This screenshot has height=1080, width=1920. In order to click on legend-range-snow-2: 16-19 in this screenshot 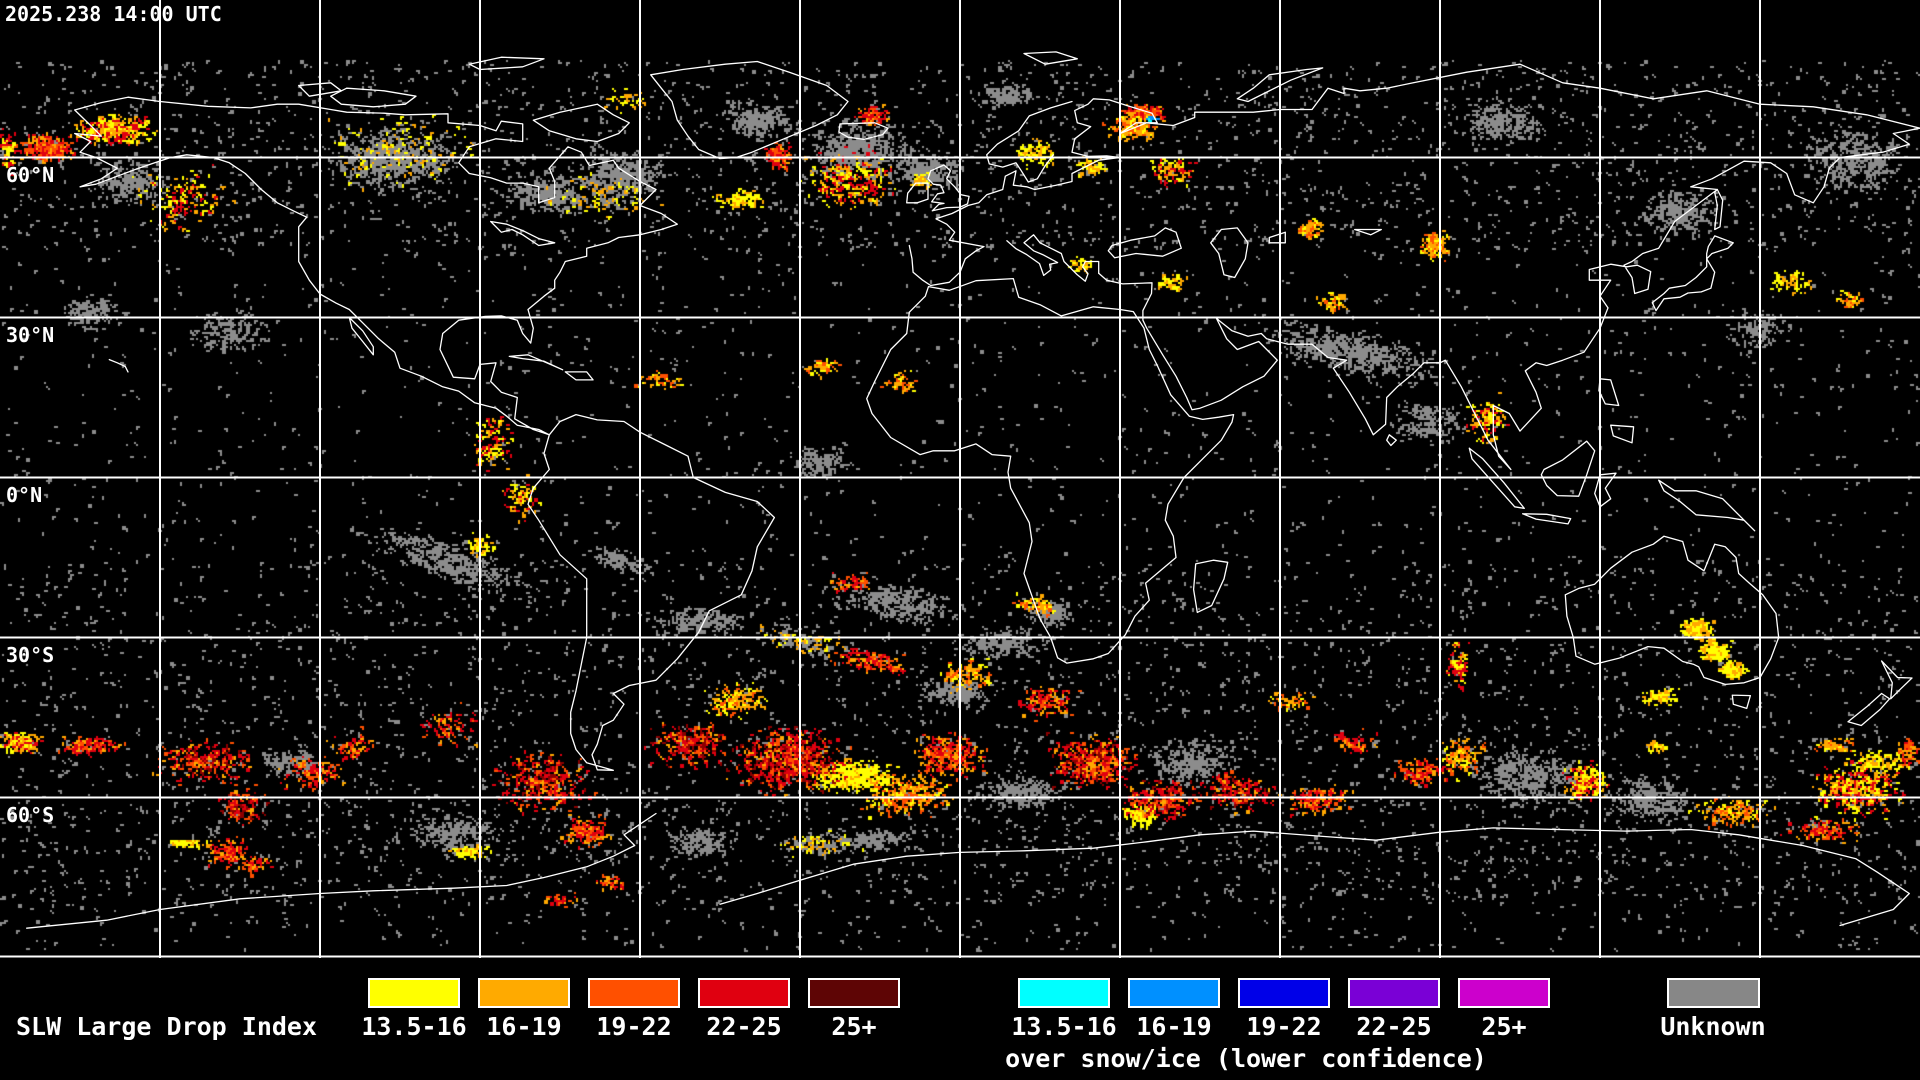, I will do `click(1174, 1026)`.